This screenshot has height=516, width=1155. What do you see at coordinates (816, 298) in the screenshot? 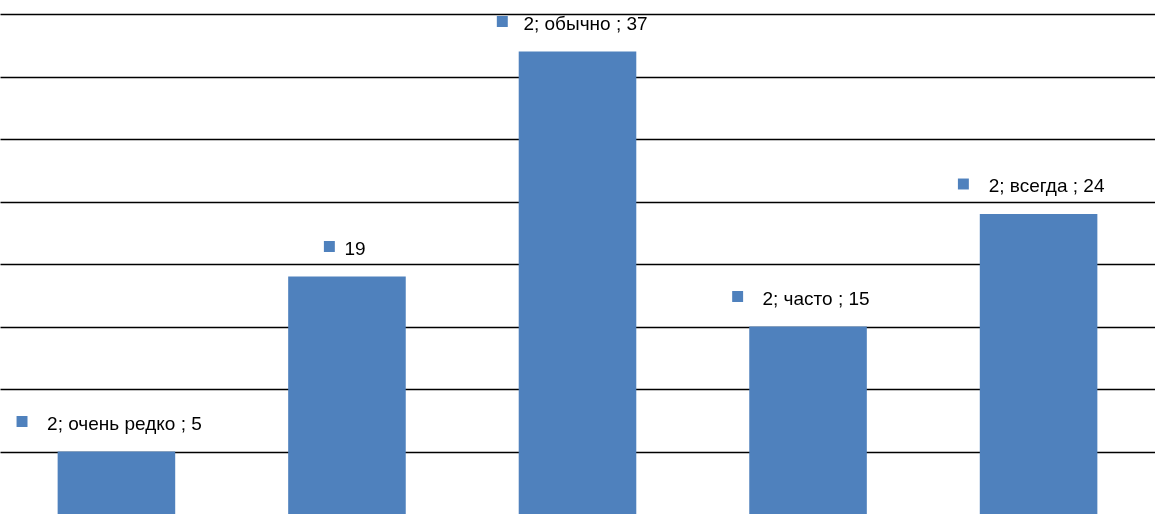
I see `data-label: 2; часто ; 15` at bounding box center [816, 298].